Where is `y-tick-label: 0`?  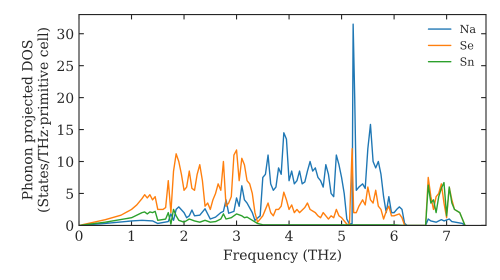
y-tick-label: 0 is located at coordinates (70, 225).